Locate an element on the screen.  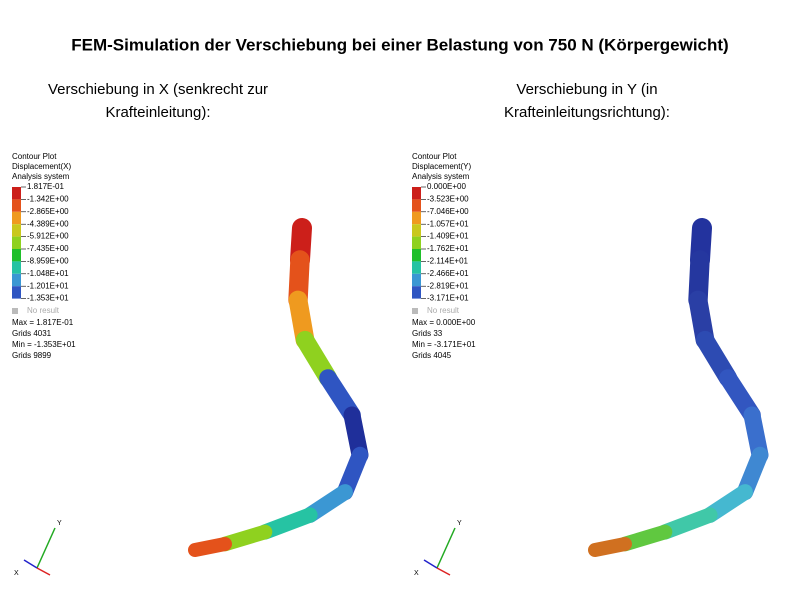
legend-stat: Max = 0.000E+00 is located at coordinates (444, 322).